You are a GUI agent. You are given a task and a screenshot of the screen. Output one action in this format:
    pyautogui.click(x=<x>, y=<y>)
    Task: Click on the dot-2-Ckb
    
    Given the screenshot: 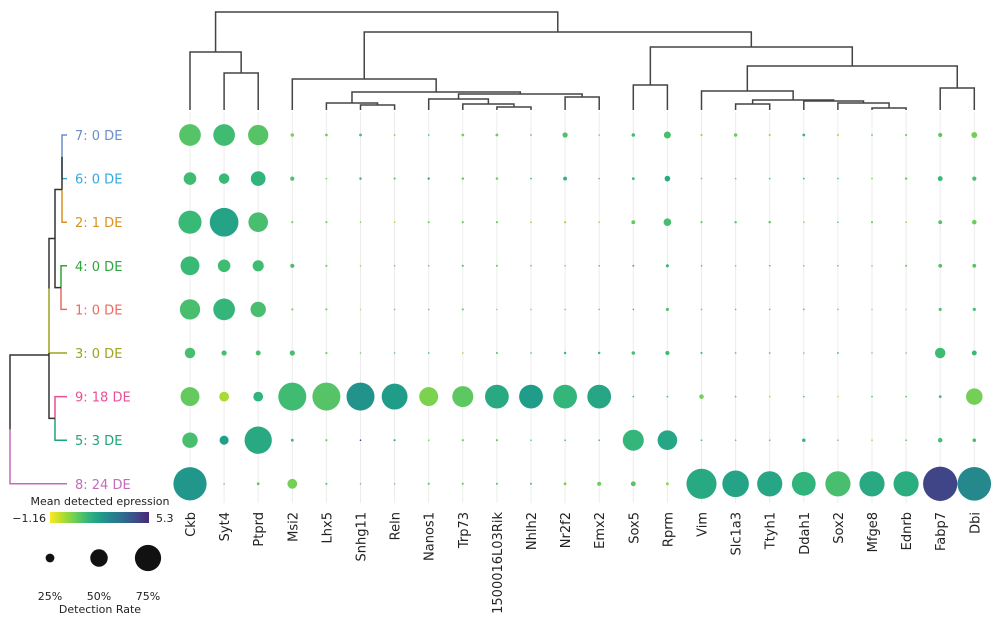 What is the action you would take?
    pyautogui.click(x=190, y=222)
    